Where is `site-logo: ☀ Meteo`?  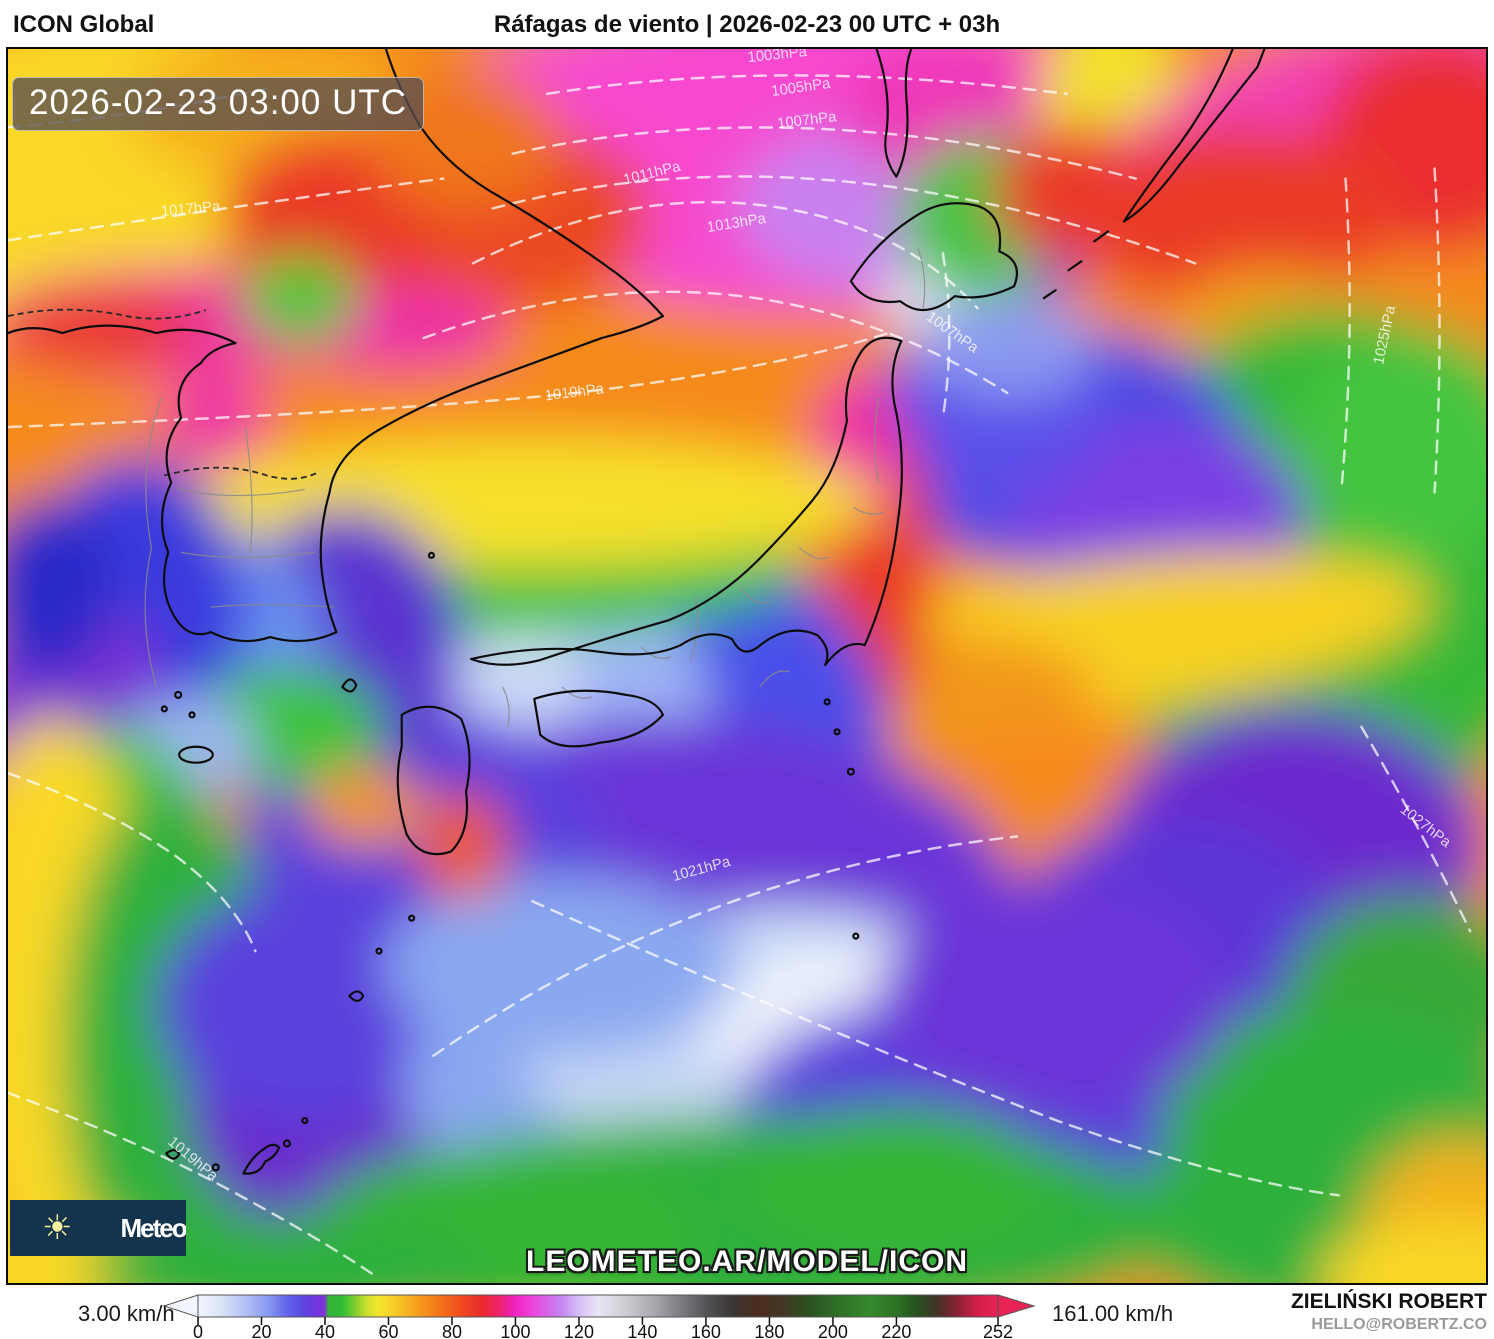 site-logo: ☀ Meteo is located at coordinates (98, 1228).